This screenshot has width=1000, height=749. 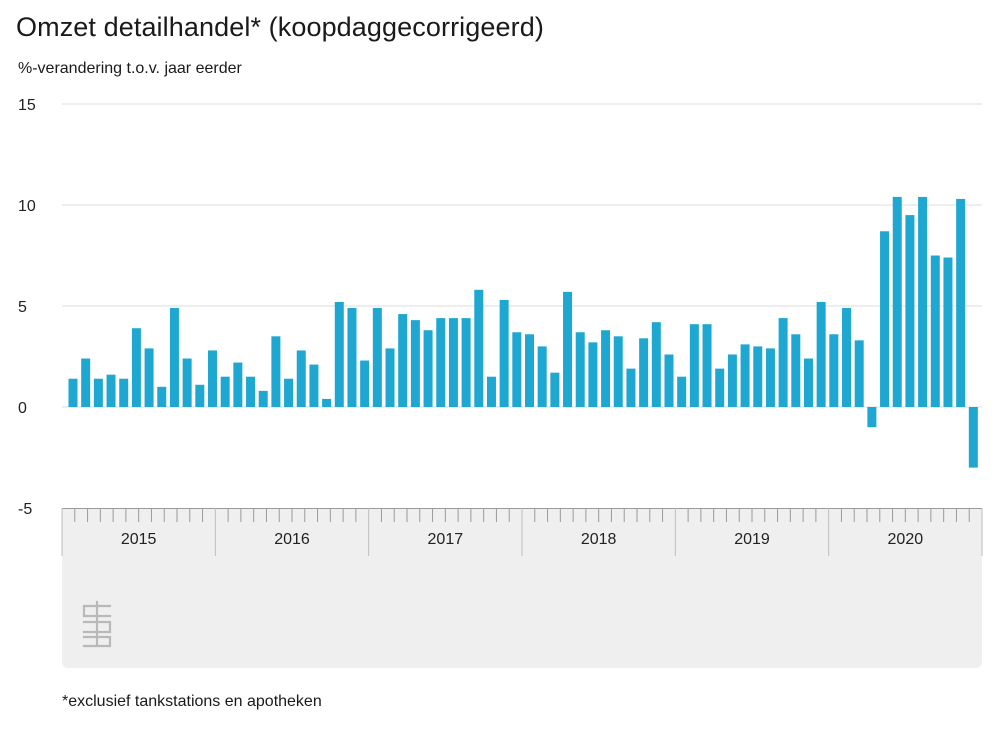 What do you see at coordinates (22, 408) in the screenshot?
I see `y-tick-label: 0` at bounding box center [22, 408].